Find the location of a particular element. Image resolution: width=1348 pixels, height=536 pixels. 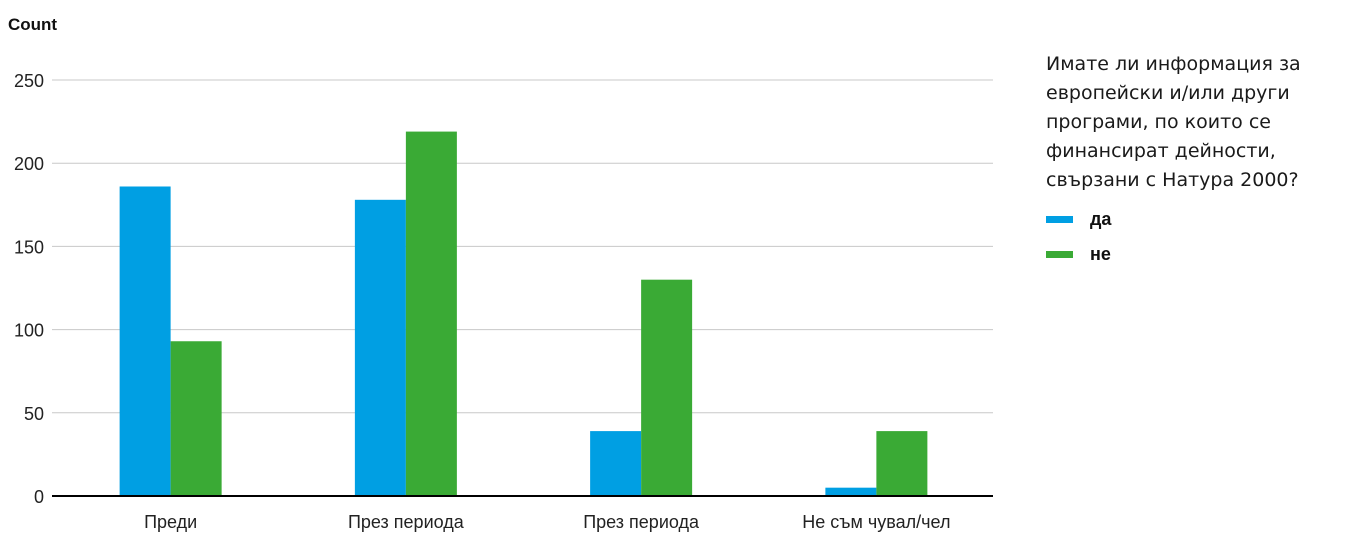

y-tick-label: 50 is located at coordinates (34, 414).